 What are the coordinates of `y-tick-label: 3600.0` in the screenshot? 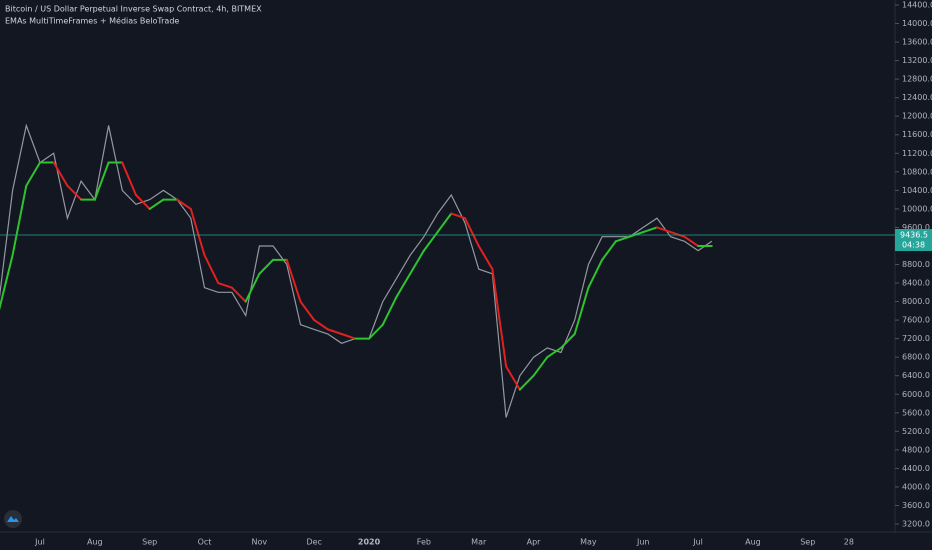 It's located at (916, 505).